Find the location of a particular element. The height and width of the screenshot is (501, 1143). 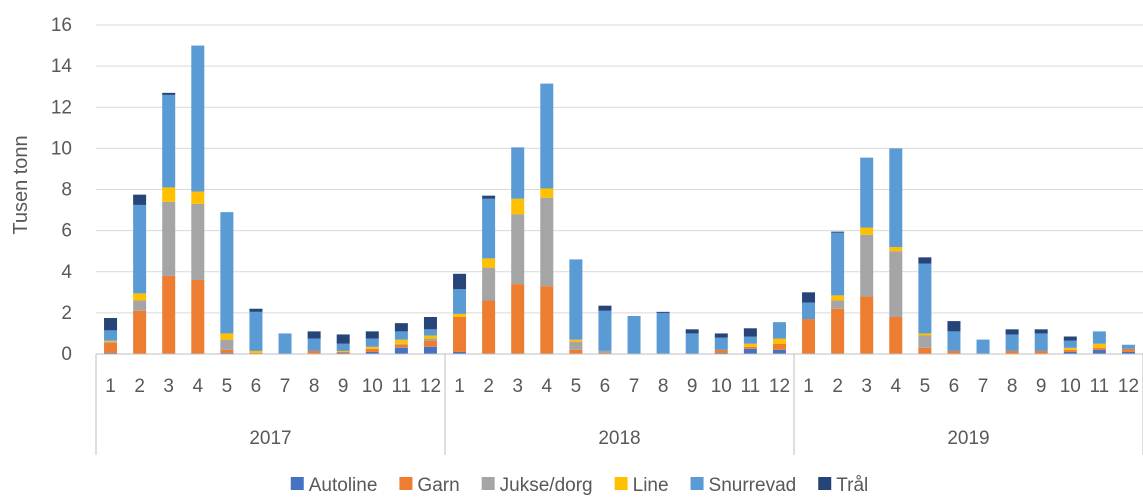

x-tick-label: 9 is located at coordinates (692, 386).